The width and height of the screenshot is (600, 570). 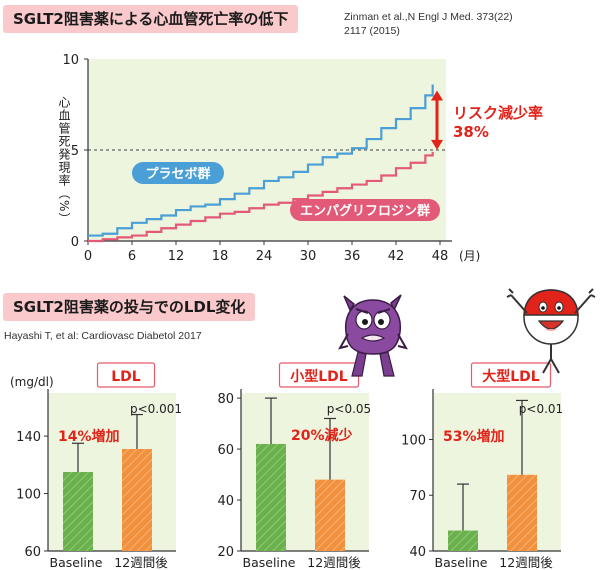 I want to click on ldl-y-tick-label: 60, so click(x=32, y=552).